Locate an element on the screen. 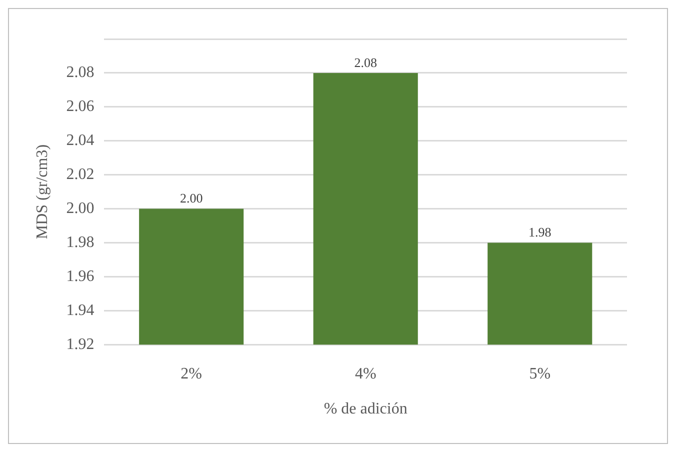 This screenshot has width=678, height=454. y-tick-label: 2.06 is located at coordinates (80, 107).